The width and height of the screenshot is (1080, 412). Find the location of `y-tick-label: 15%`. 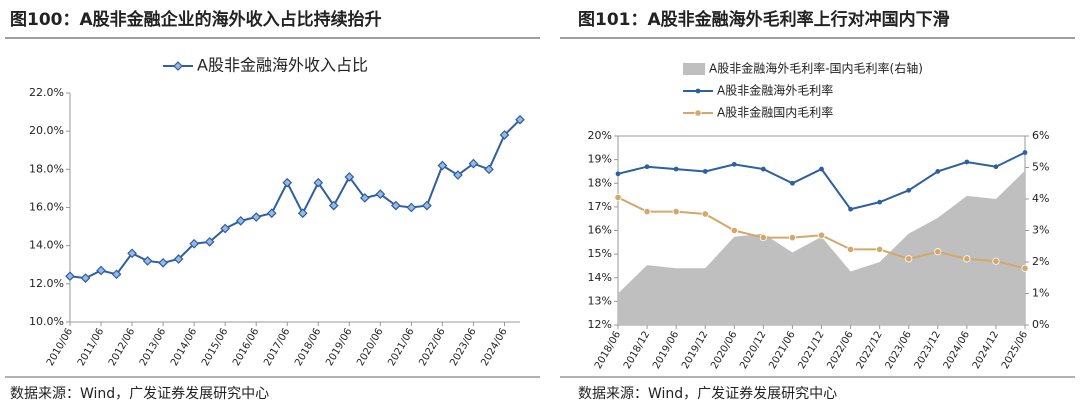

y-tick-label: 15% is located at coordinates (600, 253).